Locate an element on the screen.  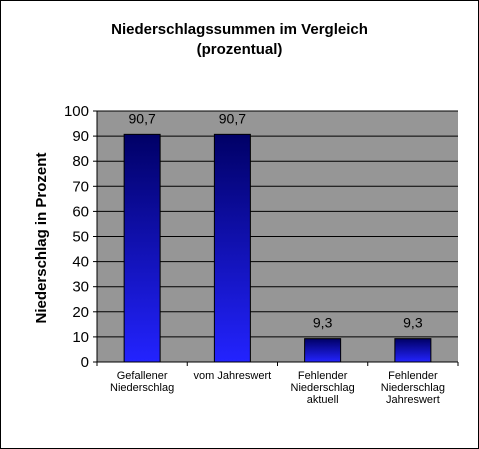
x-tick-label: aktuell is located at coordinates (323, 400).